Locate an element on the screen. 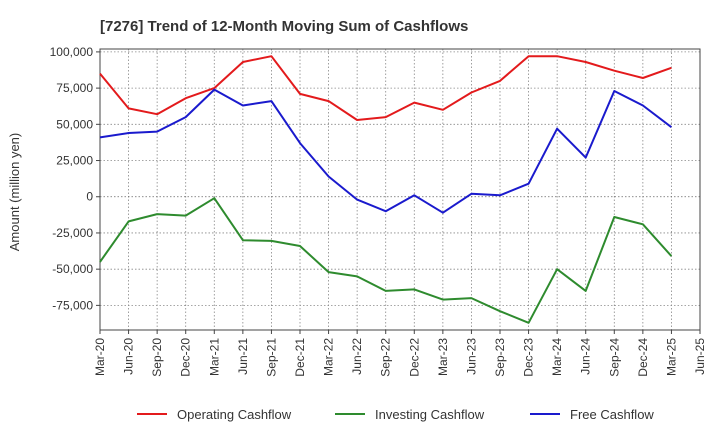 This screenshot has width=720, height=440. x-tick-label: Mar-20 is located at coordinates (100, 357).